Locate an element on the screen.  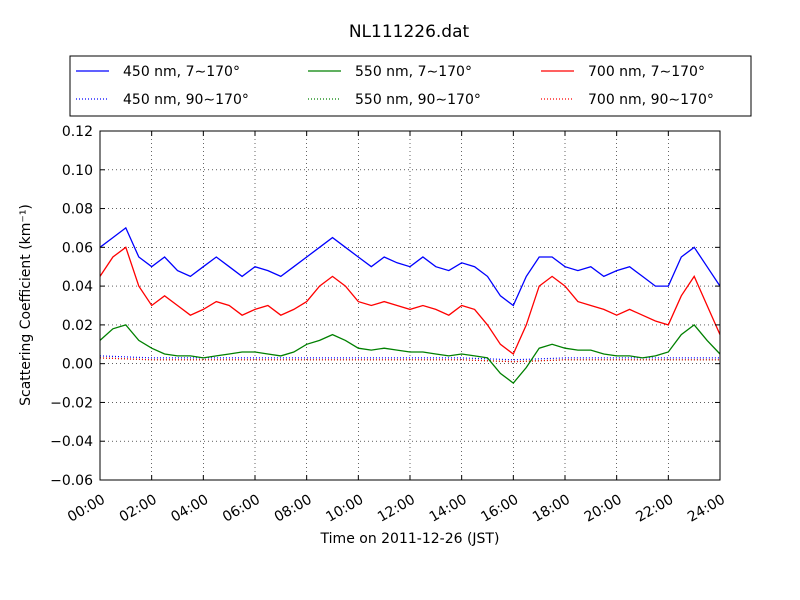
x-tick-label: 16:00 is located at coordinates (499, 509).